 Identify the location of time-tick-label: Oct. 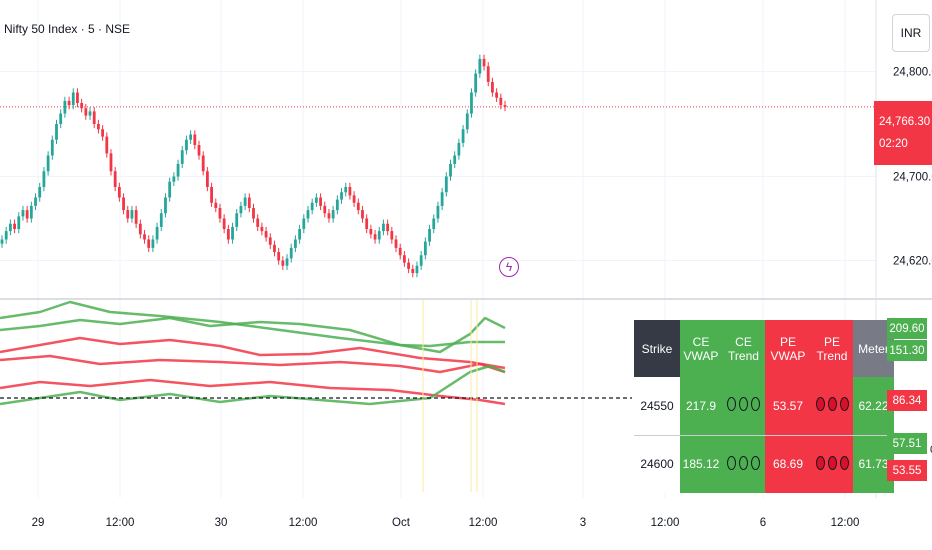
(401, 523).